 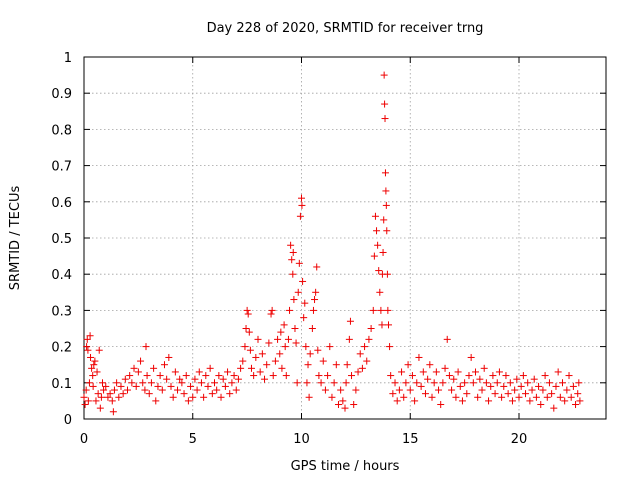 What do you see at coordinates (301, 439) in the screenshot?
I see `x-tick-label: 10` at bounding box center [301, 439].